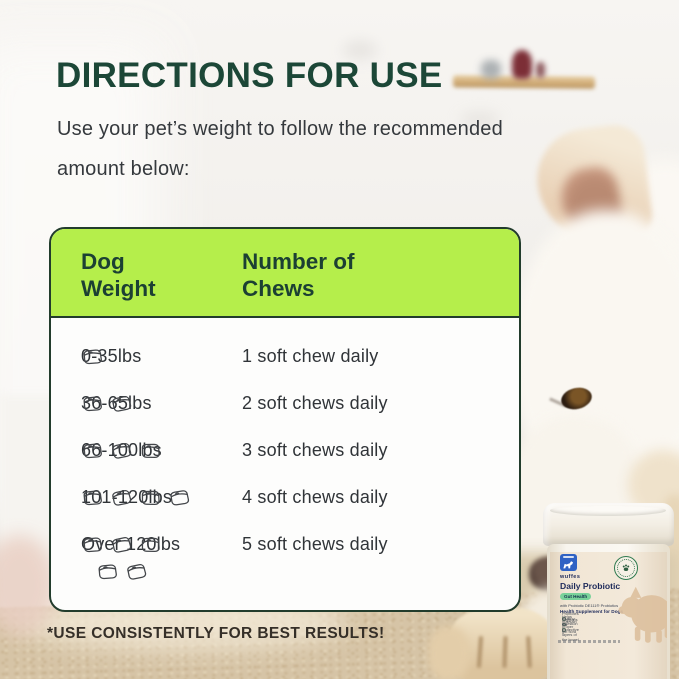 The width and height of the screenshot is (679, 679). Describe the element at coordinates (449, 652) in the screenshot. I see `dog-paw-side` at that location.